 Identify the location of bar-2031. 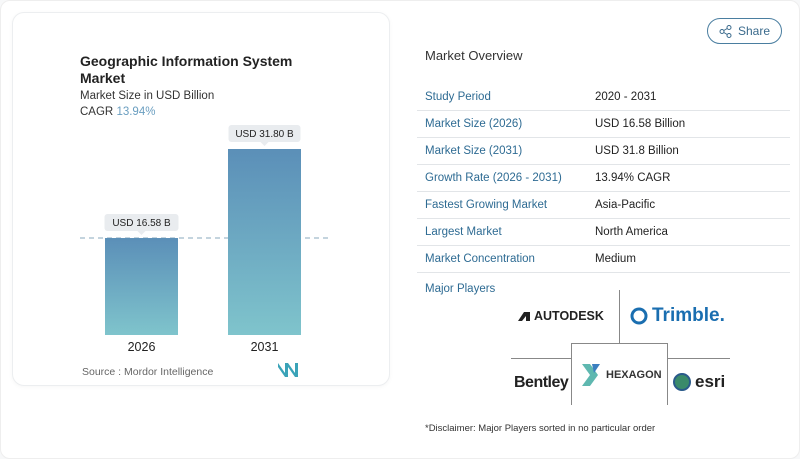
(264, 242).